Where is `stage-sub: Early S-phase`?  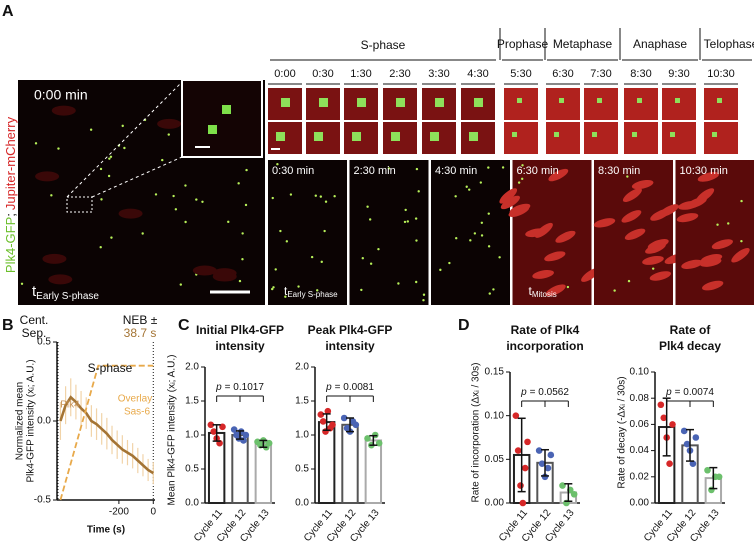
stage-sub: Early S-phase is located at coordinates (67, 296).